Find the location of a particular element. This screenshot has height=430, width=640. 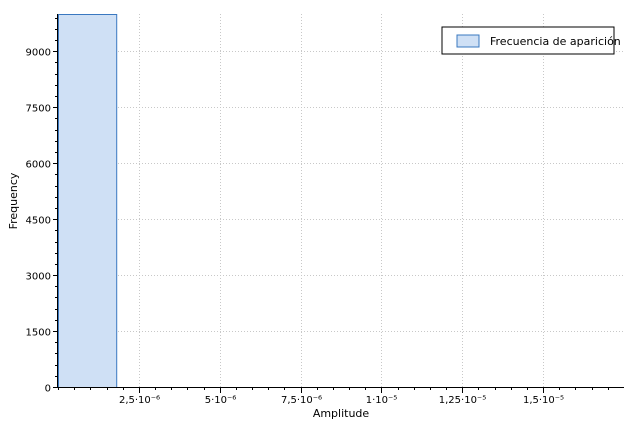

y-tick-label: 0 is located at coordinates (48, 389).